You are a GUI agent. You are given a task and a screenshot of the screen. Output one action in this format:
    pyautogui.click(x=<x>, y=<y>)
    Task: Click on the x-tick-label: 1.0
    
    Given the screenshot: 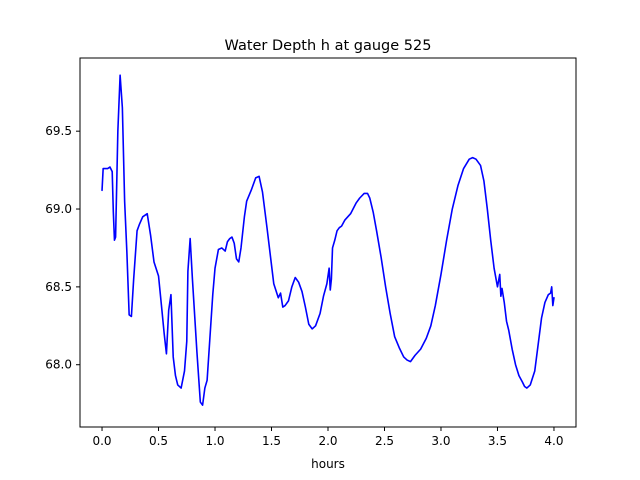 What is the action you would take?
    pyautogui.click(x=214, y=441)
    